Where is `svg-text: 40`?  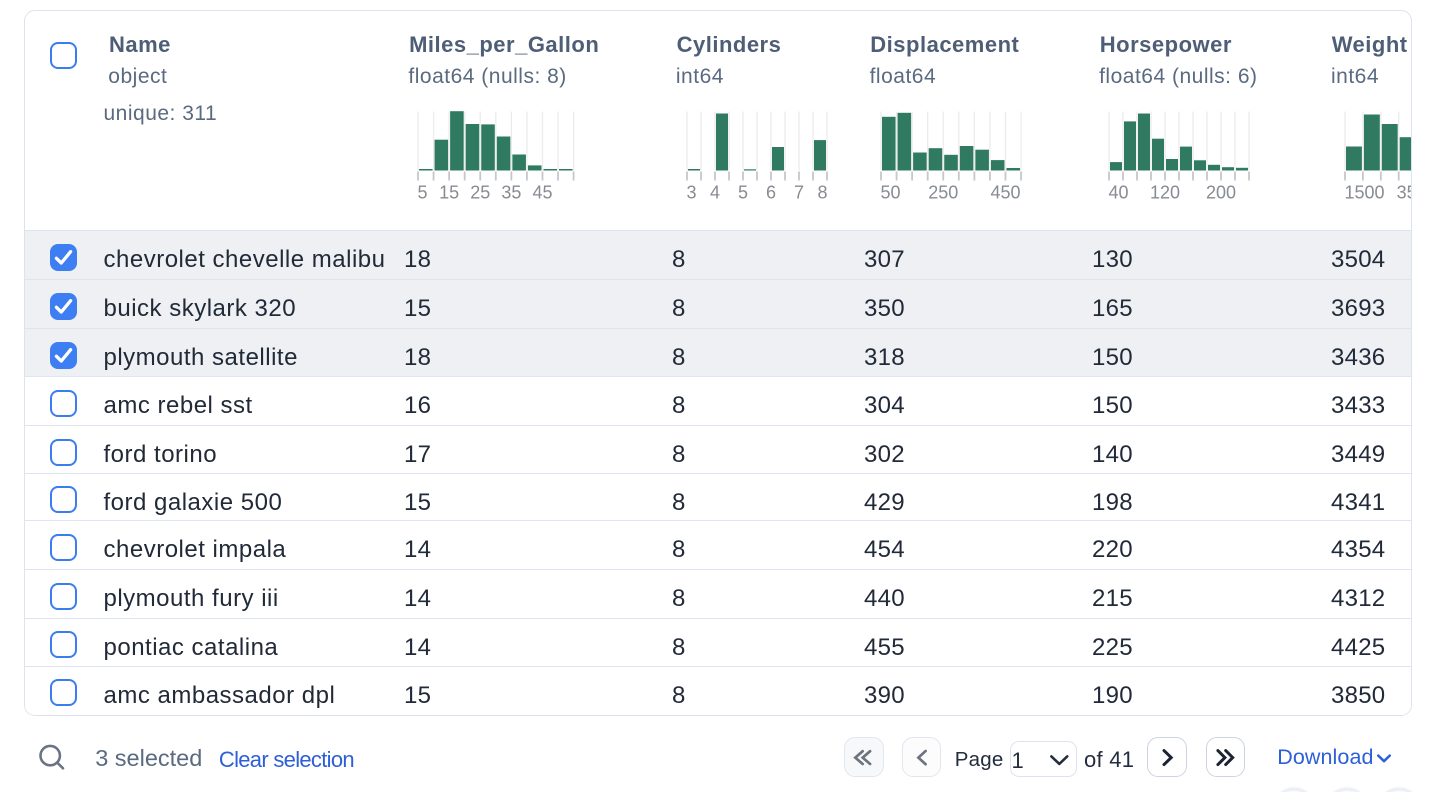 svg-text: 40 is located at coordinates (1119, 192).